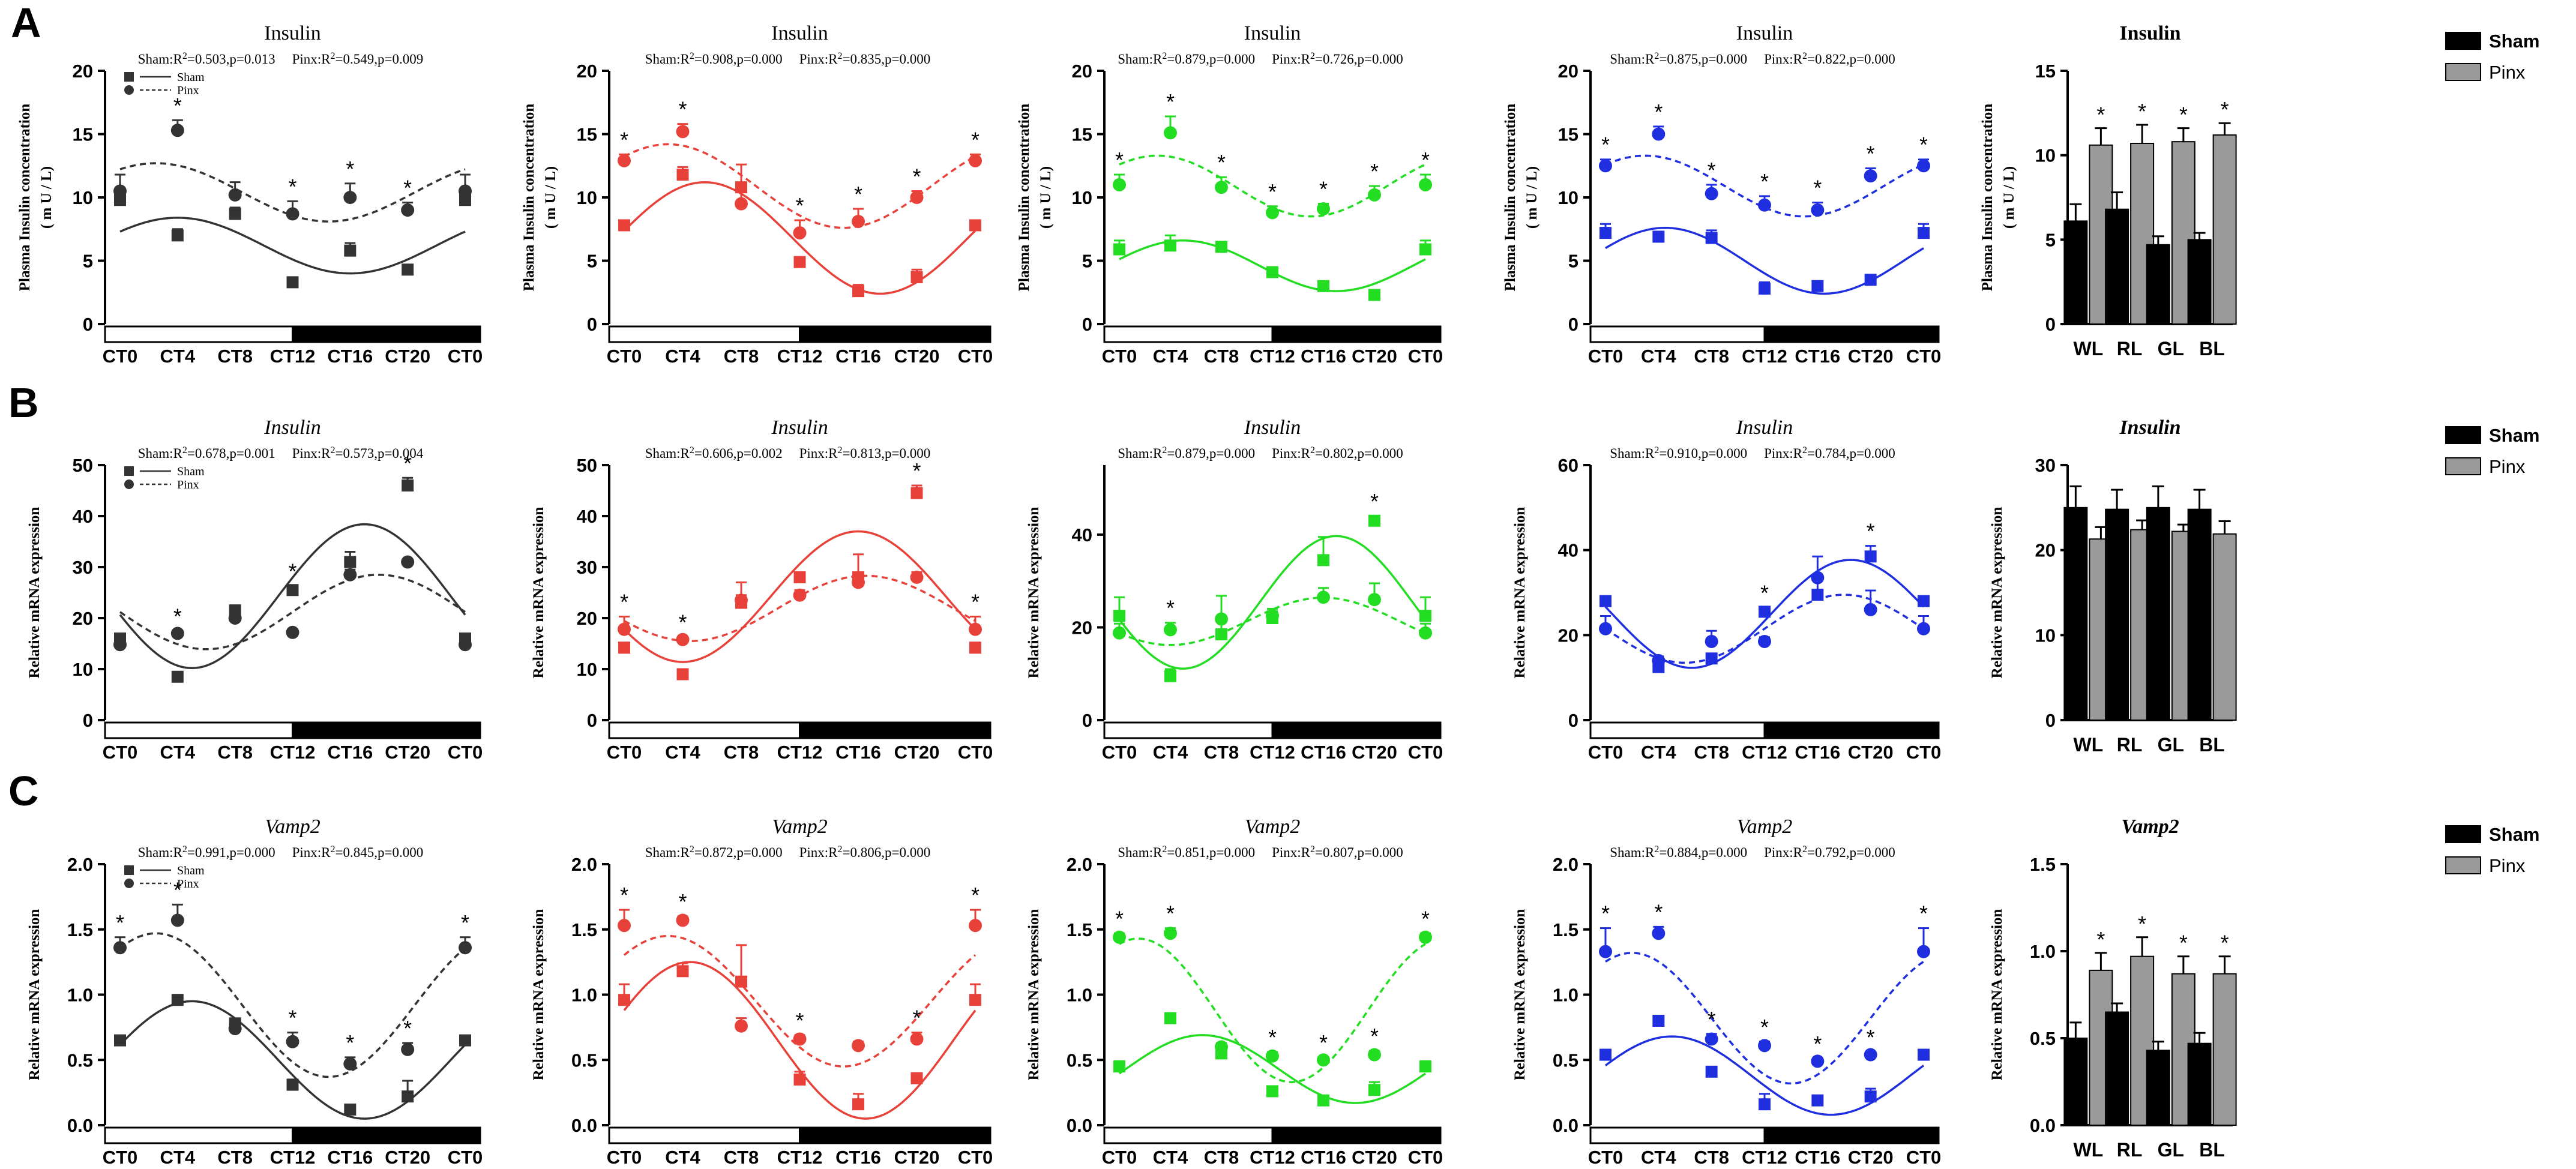 The height and width of the screenshot is (1169, 2576). What do you see at coordinates (529, 198) in the screenshot?
I see `y-axis-label-line: Plasma Insulin concentration` at bounding box center [529, 198].